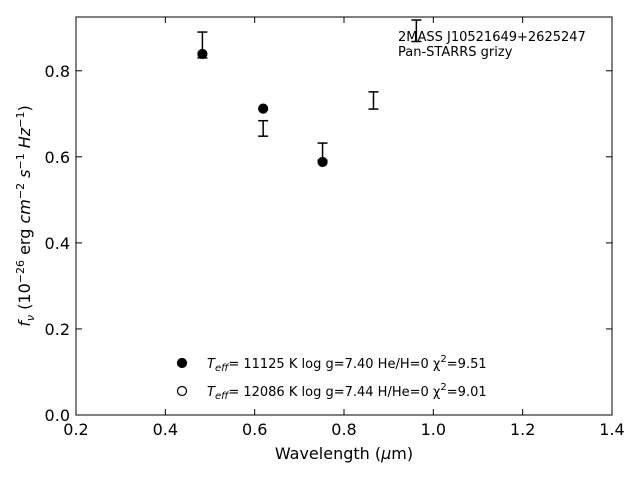 The width and height of the screenshot is (640, 484). Describe the element at coordinates (522, 429) in the screenshot. I see `x-tick-label: 1.2` at that location.